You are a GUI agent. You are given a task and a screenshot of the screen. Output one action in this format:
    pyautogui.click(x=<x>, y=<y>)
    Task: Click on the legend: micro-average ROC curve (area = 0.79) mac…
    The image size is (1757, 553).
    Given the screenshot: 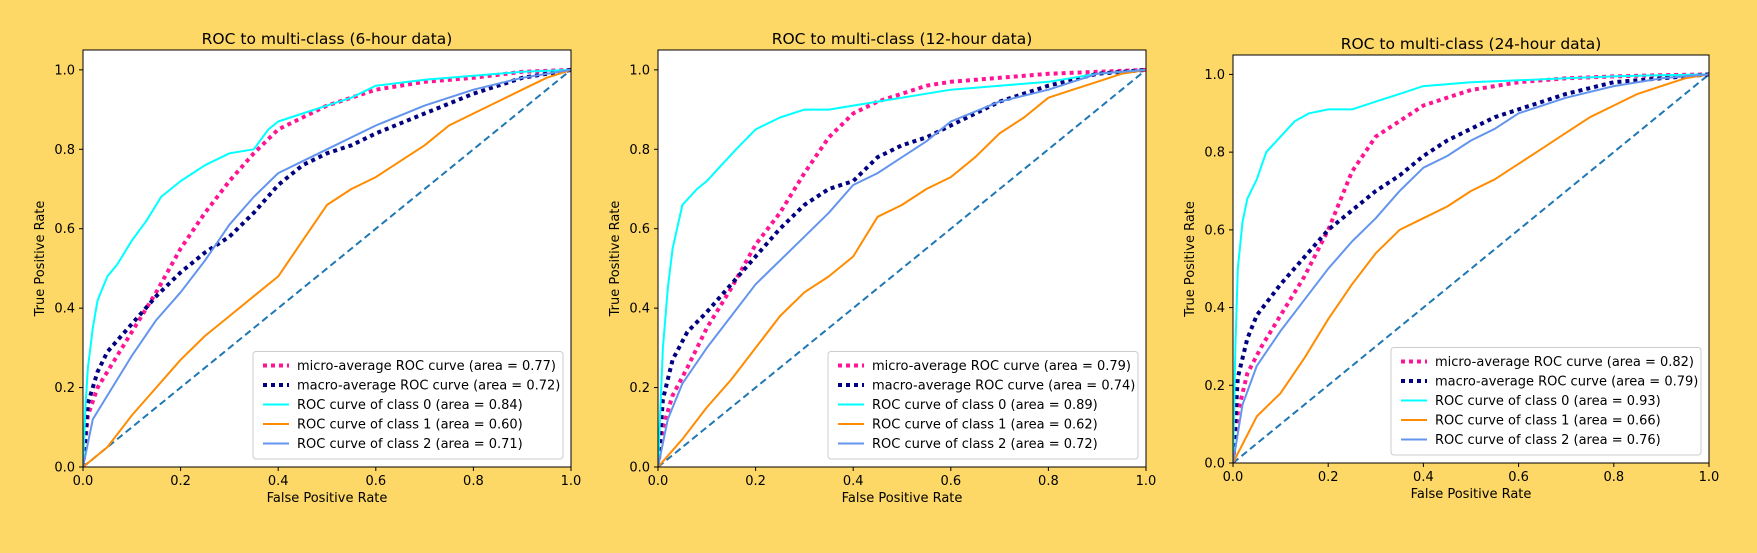 What is the action you would take?
    pyautogui.click(x=983, y=405)
    